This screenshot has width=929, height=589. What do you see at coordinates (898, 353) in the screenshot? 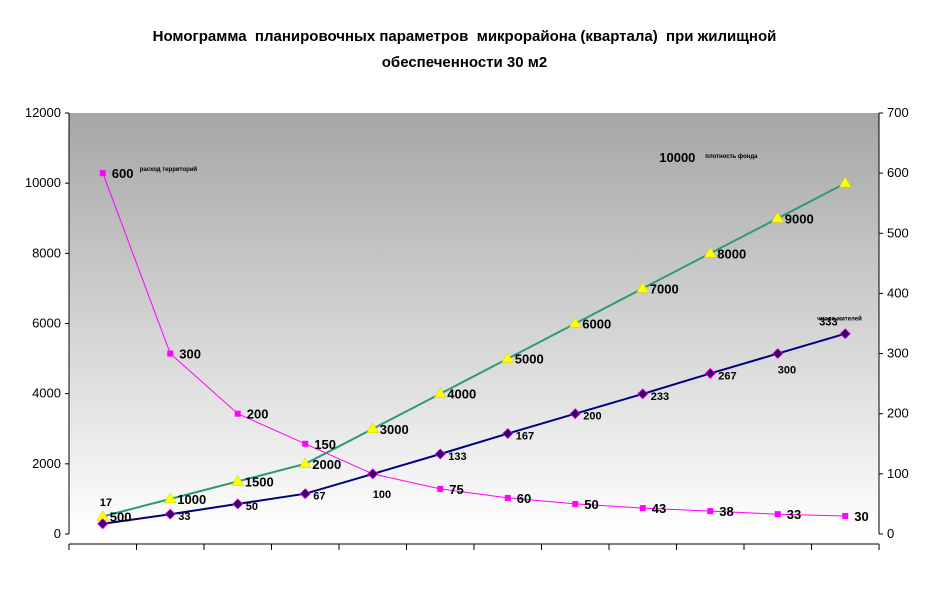
I see `right-tick-label: 300` at bounding box center [898, 353].